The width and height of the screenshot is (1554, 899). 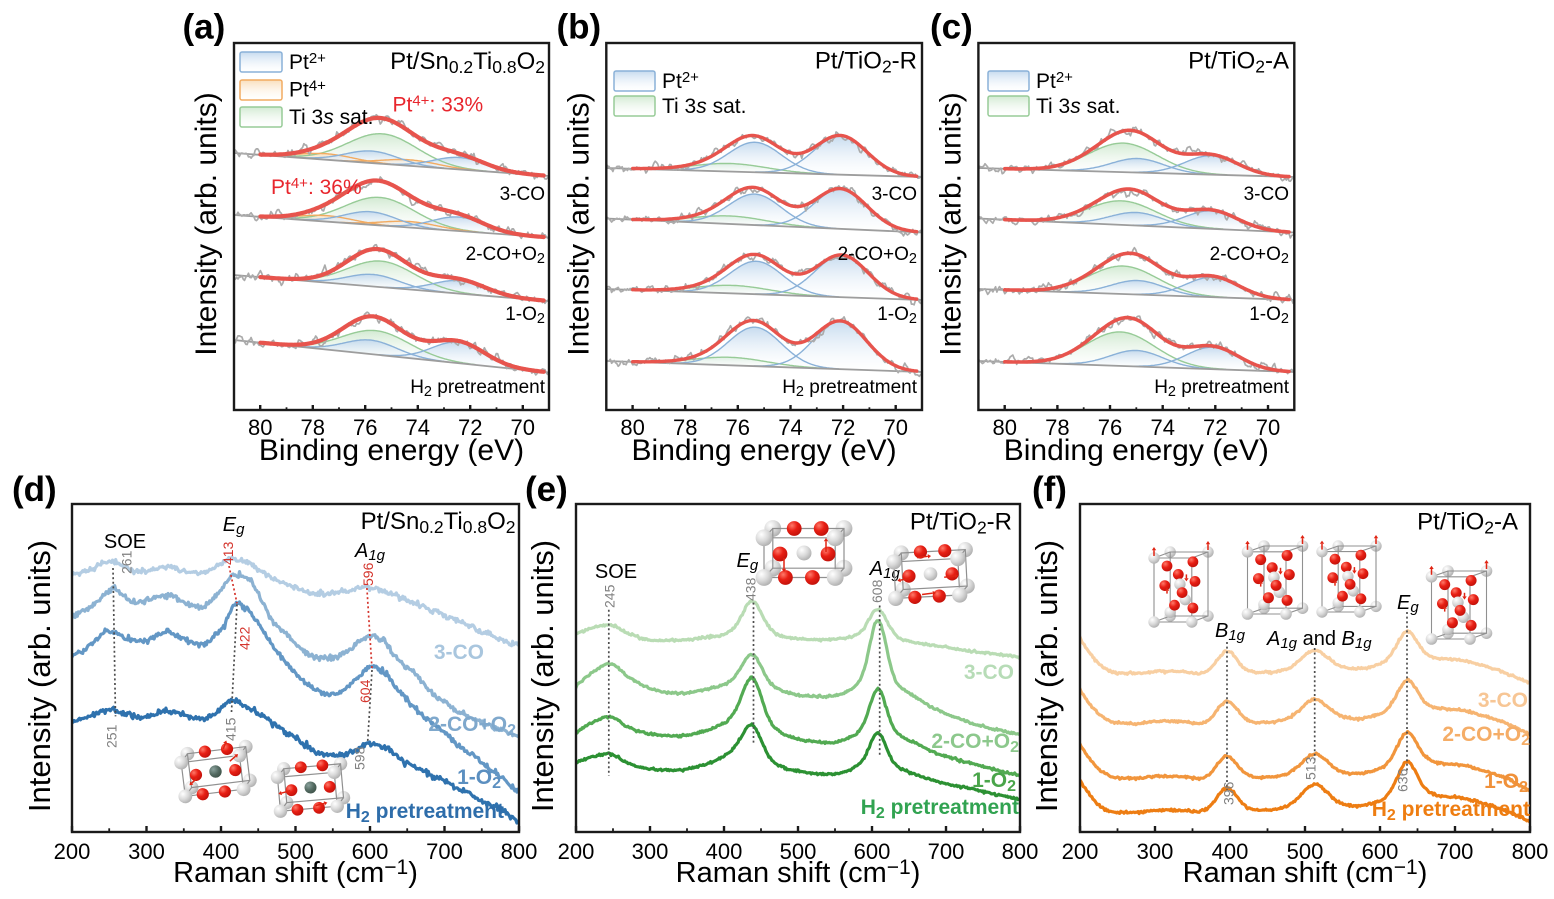 What do you see at coordinates (34, 489) in the screenshot?
I see `svg-text: (d)` at bounding box center [34, 489].